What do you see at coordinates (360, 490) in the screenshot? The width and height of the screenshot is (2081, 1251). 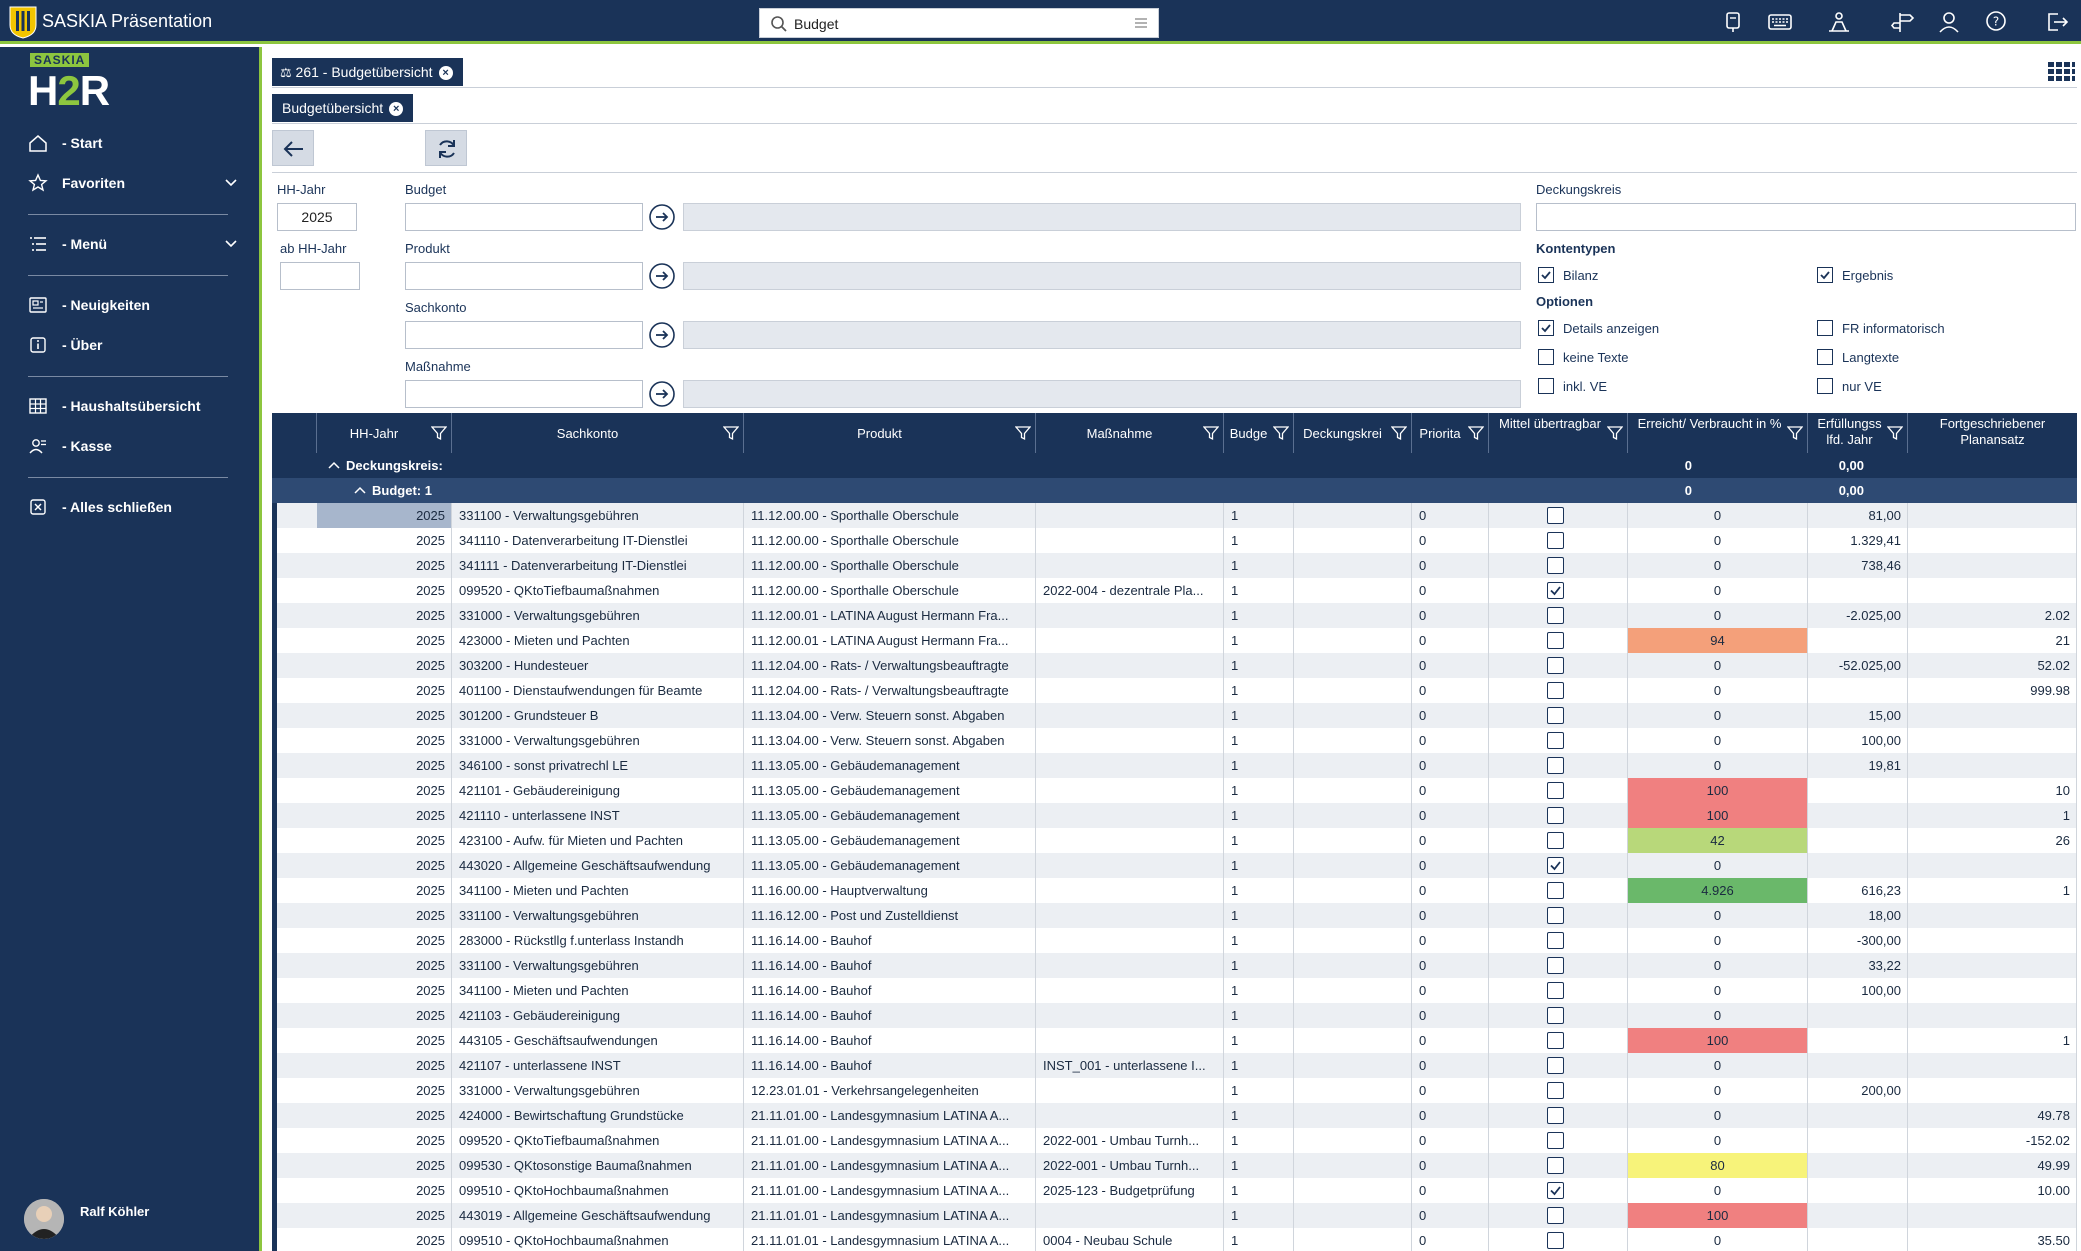 I see `chevron-up-icon` at bounding box center [360, 490].